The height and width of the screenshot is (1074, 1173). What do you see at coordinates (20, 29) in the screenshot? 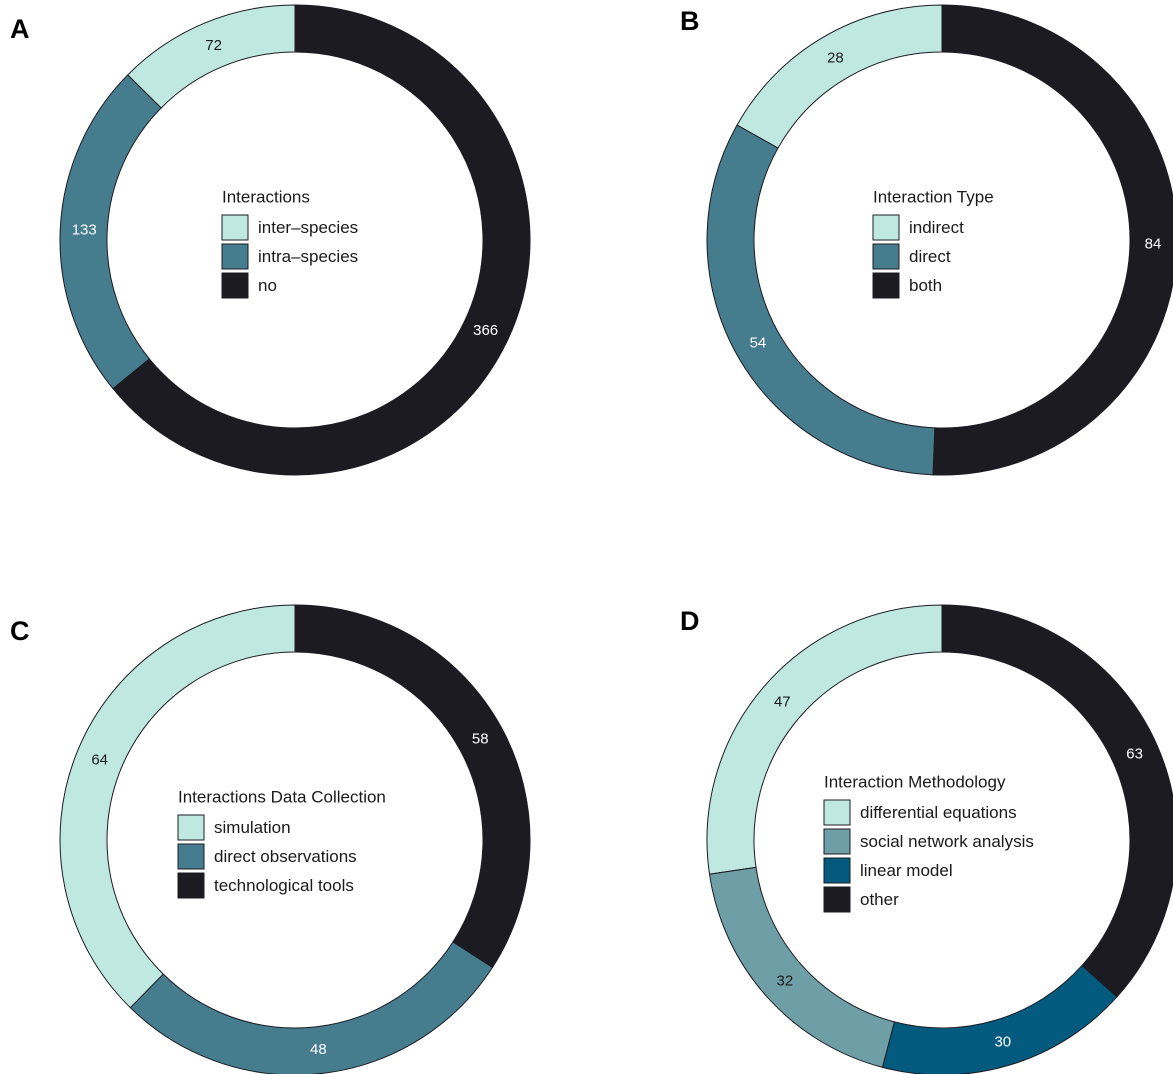
I see `panel-a-letter: A` at bounding box center [20, 29].